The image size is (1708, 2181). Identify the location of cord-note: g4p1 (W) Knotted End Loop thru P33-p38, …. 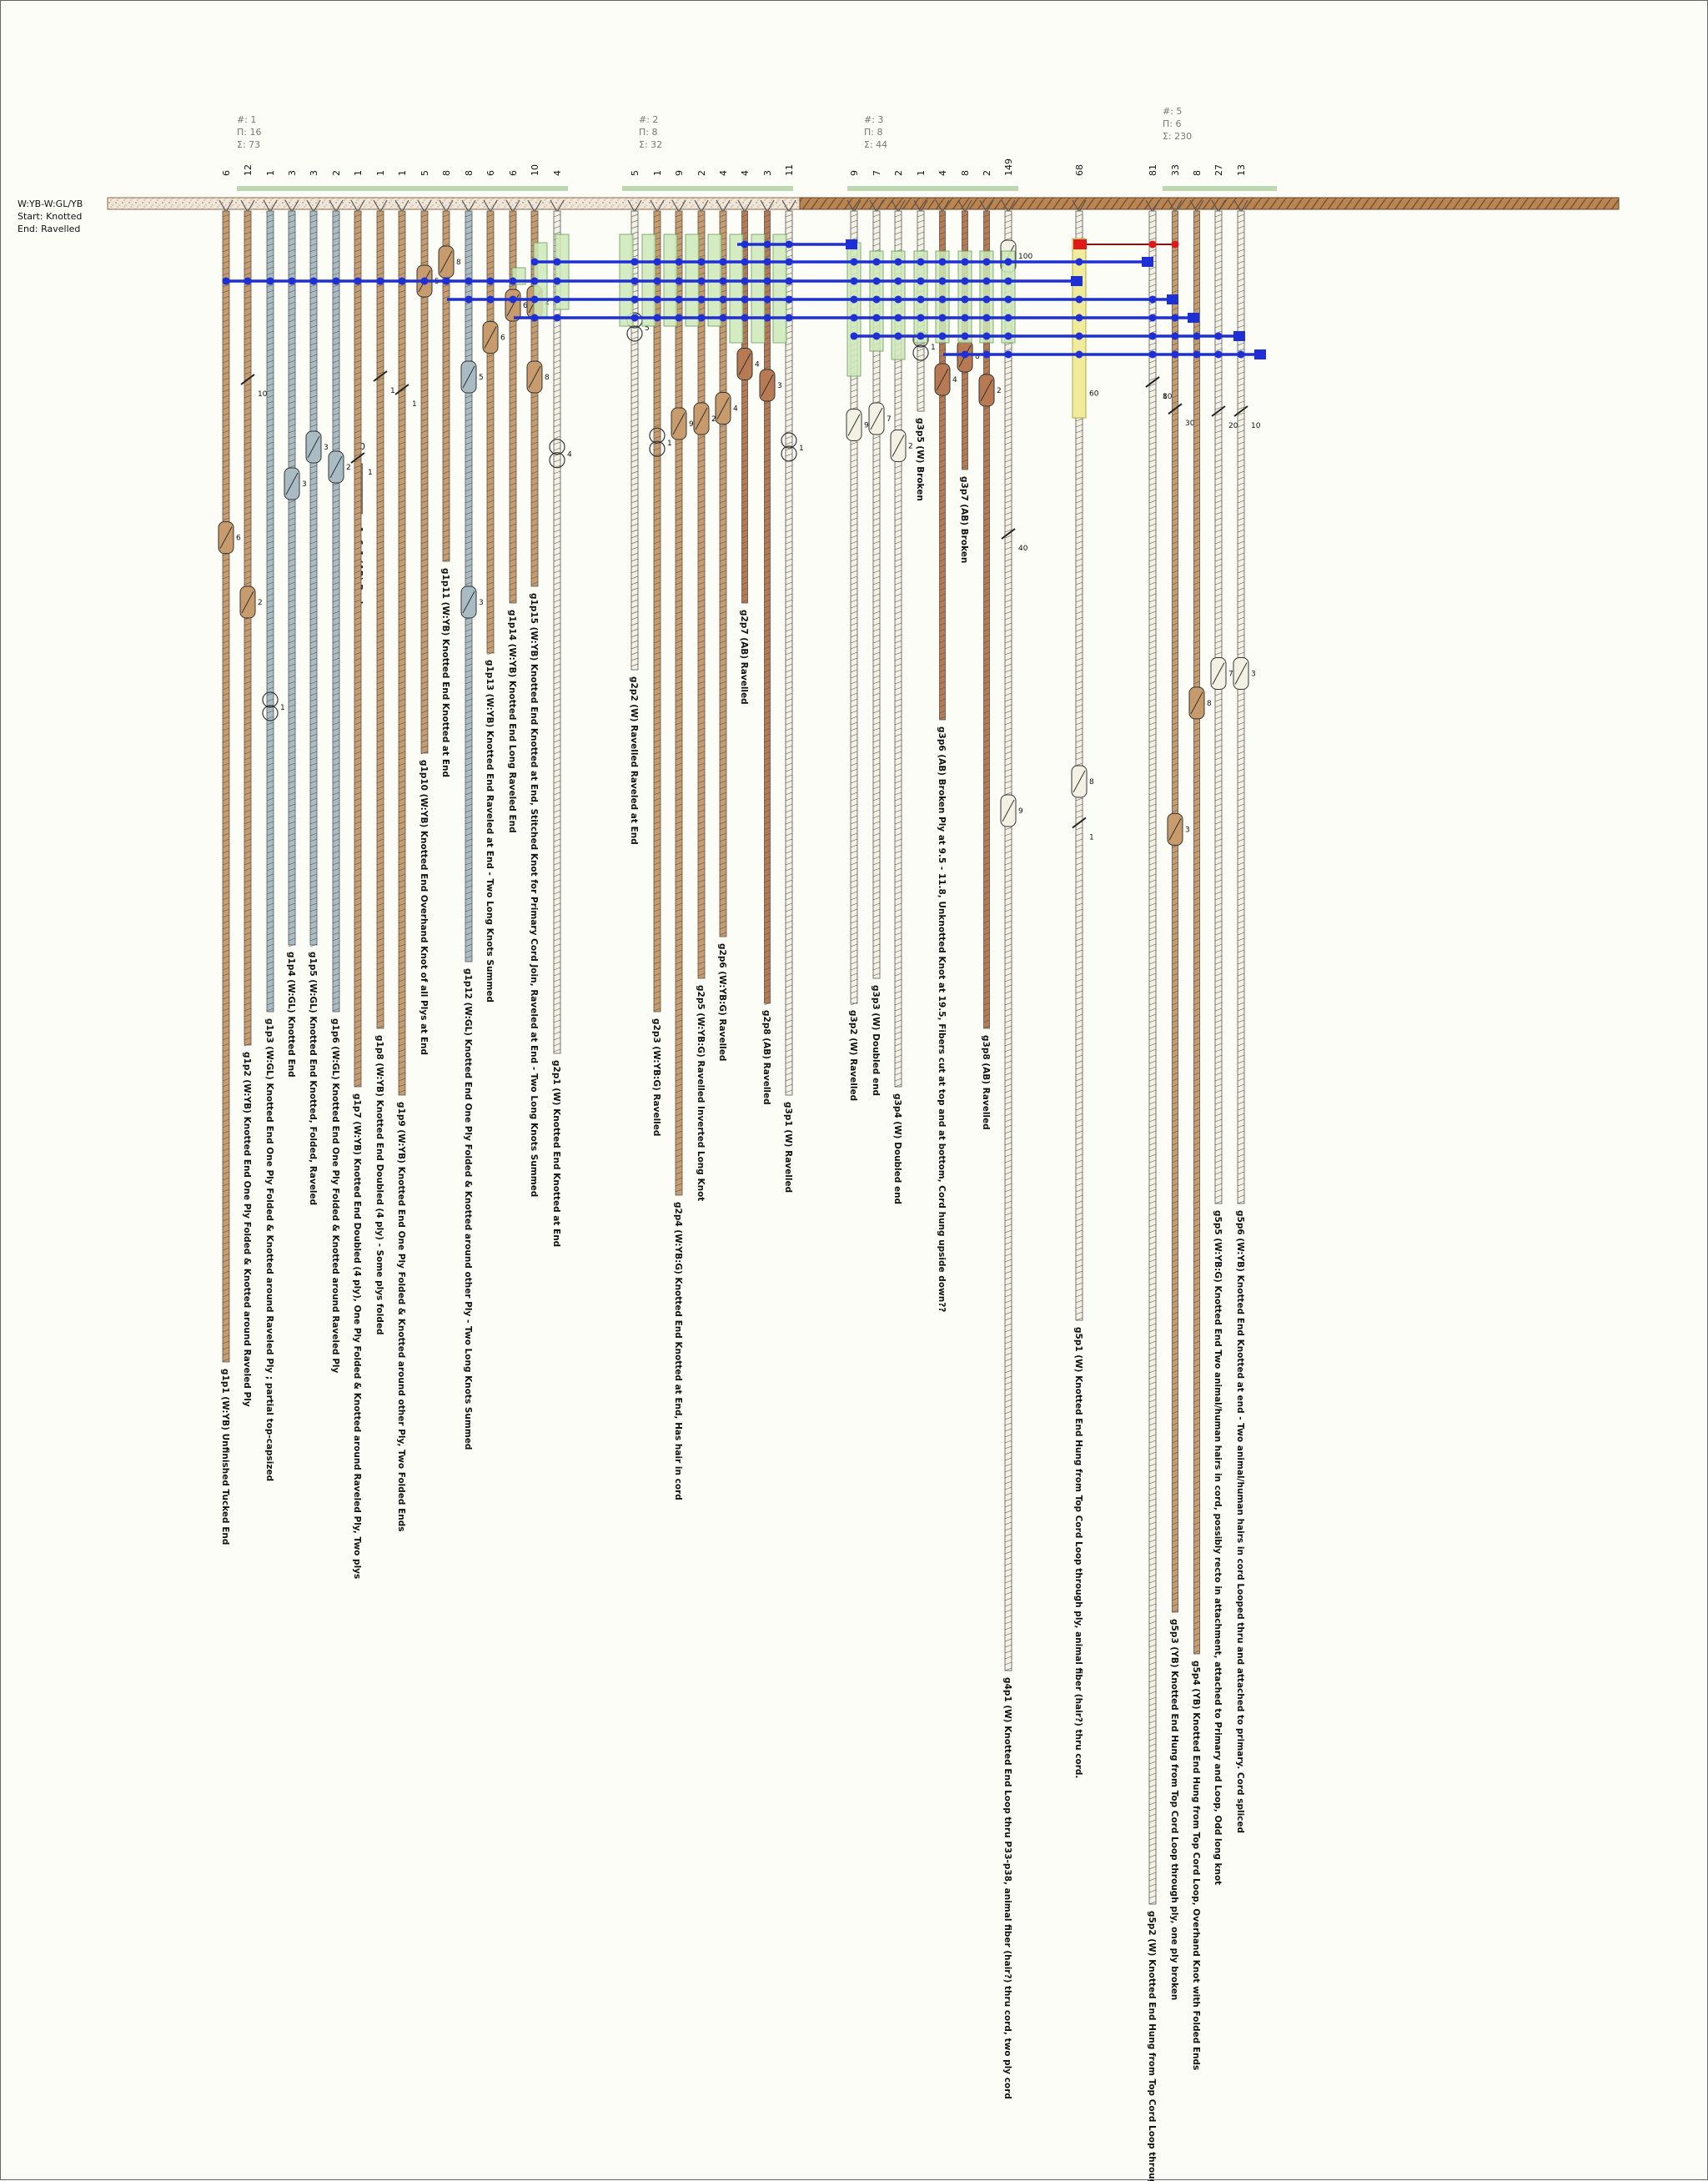
(1007, 1888).